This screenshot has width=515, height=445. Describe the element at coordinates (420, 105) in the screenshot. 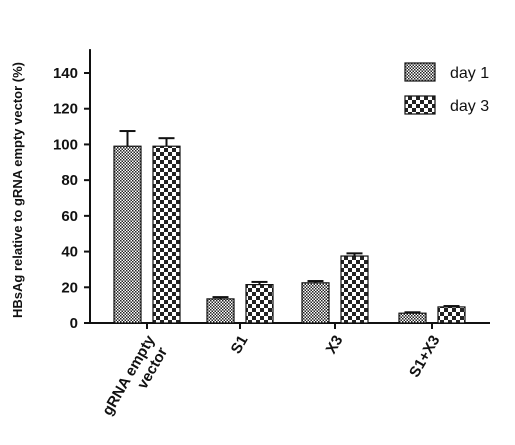

I see `legend-swatch-day3` at that location.